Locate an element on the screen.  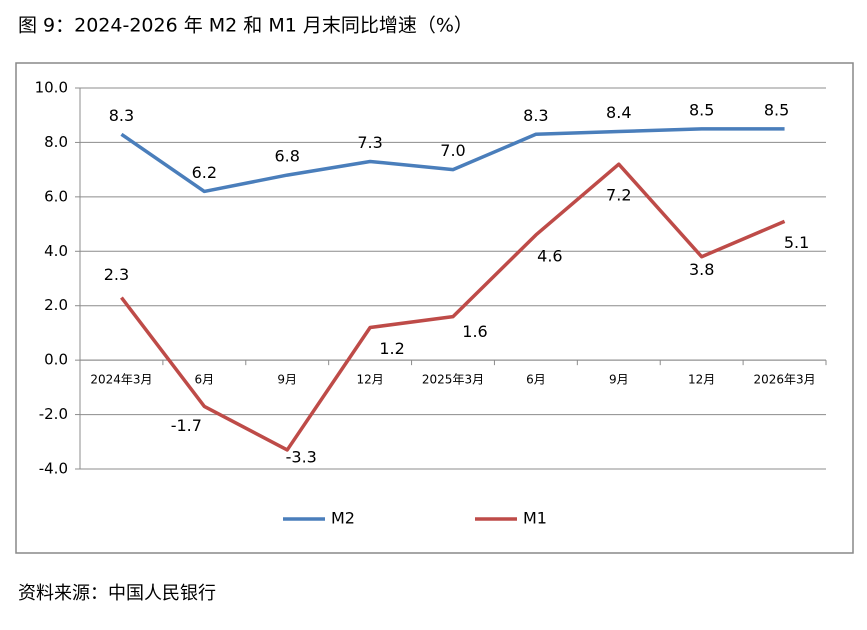
y-tick-label: 10.0 is located at coordinates (51, 88).